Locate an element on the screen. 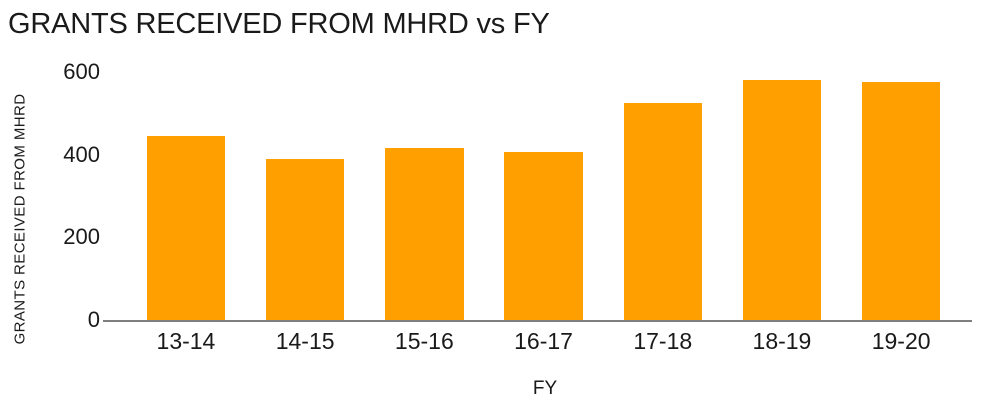  x-tick-label: 17-18 is located at coordinates (663, 341).